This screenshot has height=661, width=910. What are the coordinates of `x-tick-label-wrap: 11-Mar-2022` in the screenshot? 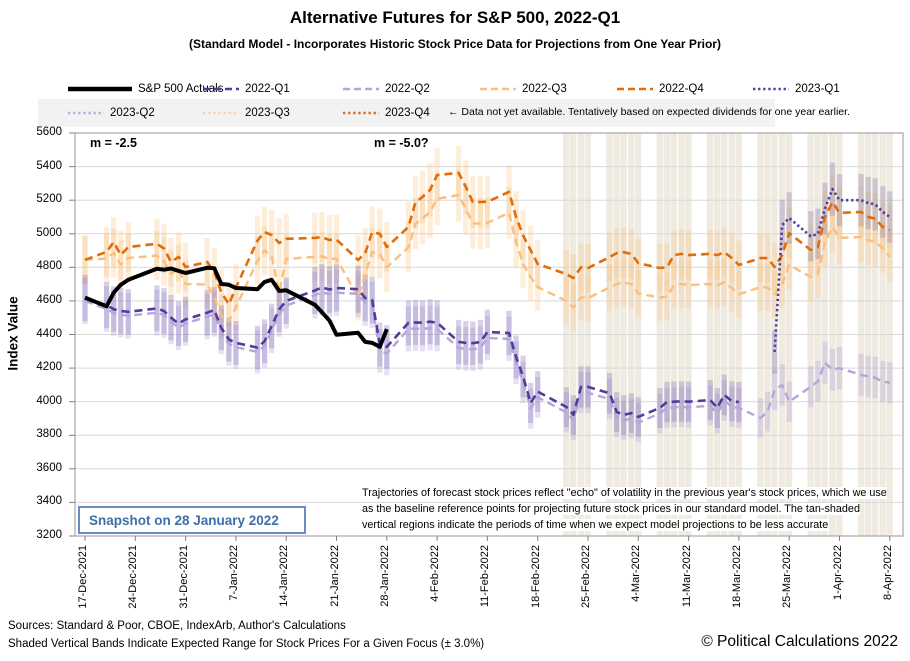 It's located at (687, 582).